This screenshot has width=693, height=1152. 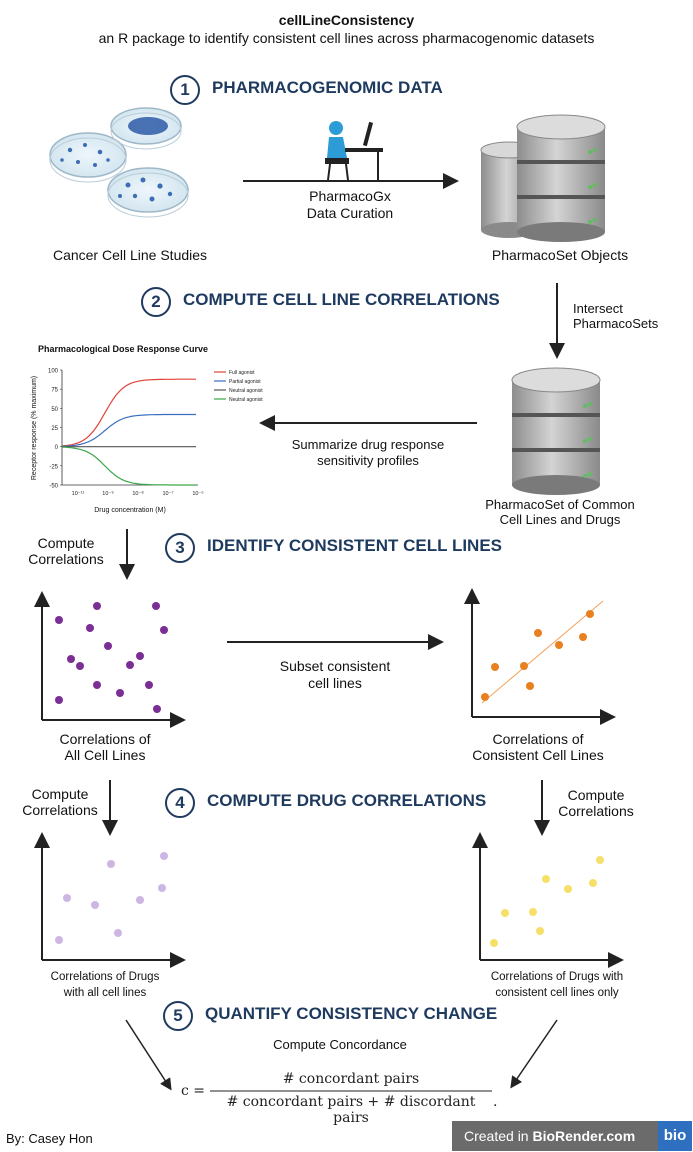 I want to click on corr-consistent-label-line1: Correlations of, so click(x=538, y=739).